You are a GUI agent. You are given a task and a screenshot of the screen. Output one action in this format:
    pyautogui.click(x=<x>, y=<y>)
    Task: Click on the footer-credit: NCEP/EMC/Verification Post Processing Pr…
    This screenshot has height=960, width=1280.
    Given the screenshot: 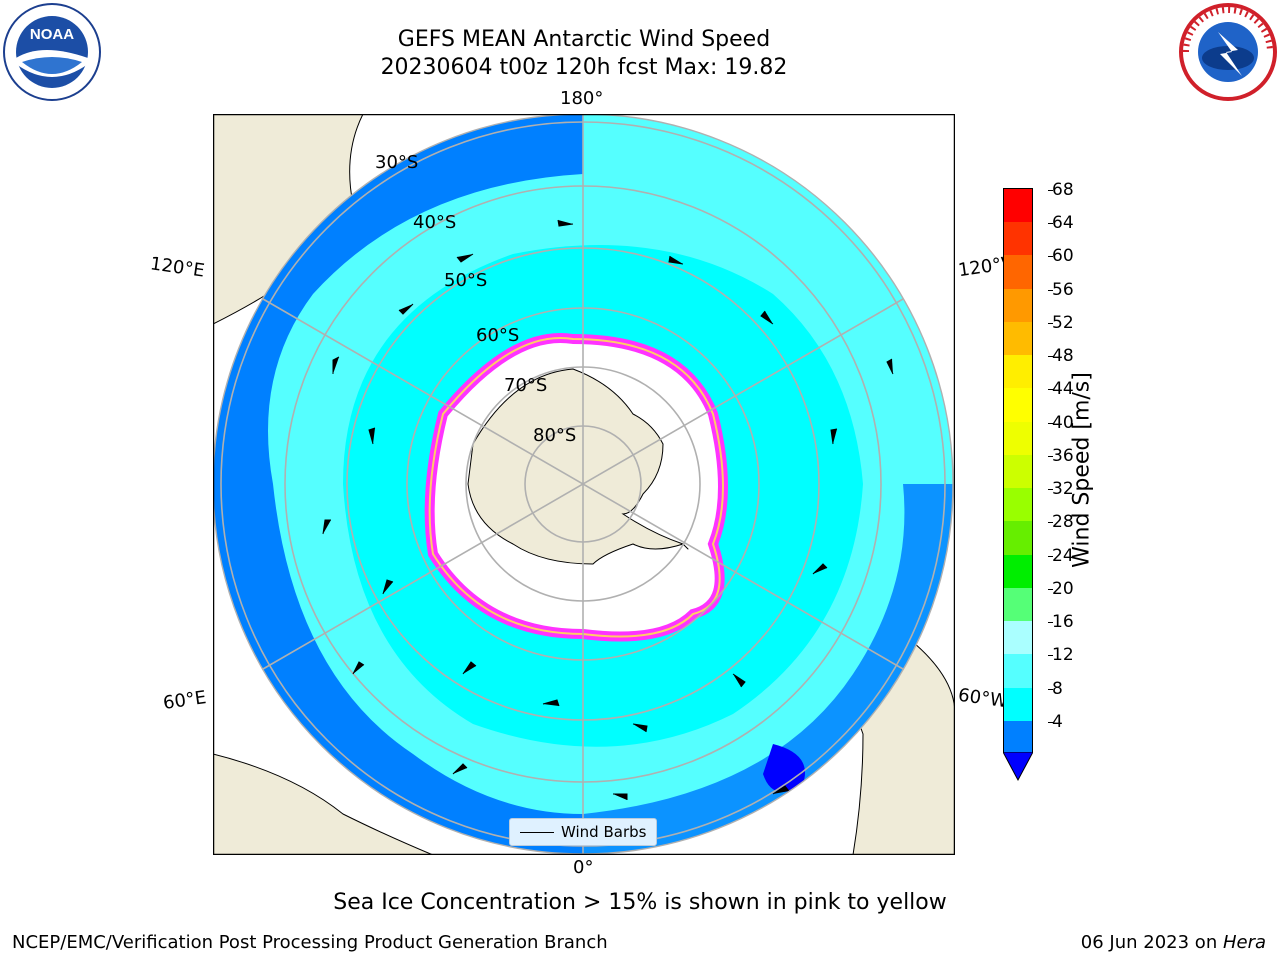 What is the action you would take?
    pyautogui.click(x=310, y=942)
    